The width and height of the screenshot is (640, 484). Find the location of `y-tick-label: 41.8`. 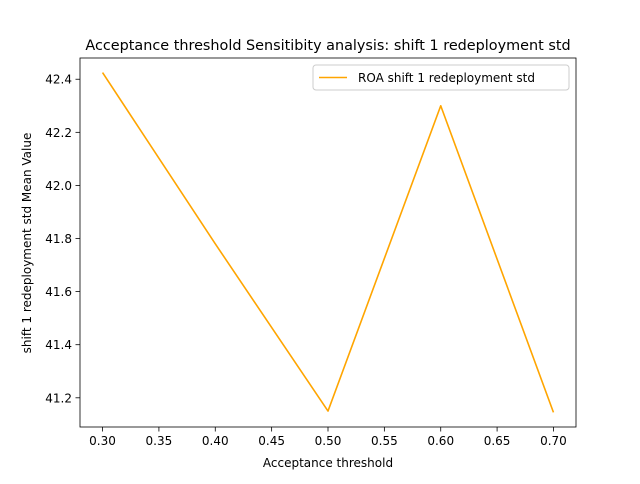

y-tick-label: 41.8 is located at coordinates (58, 239).